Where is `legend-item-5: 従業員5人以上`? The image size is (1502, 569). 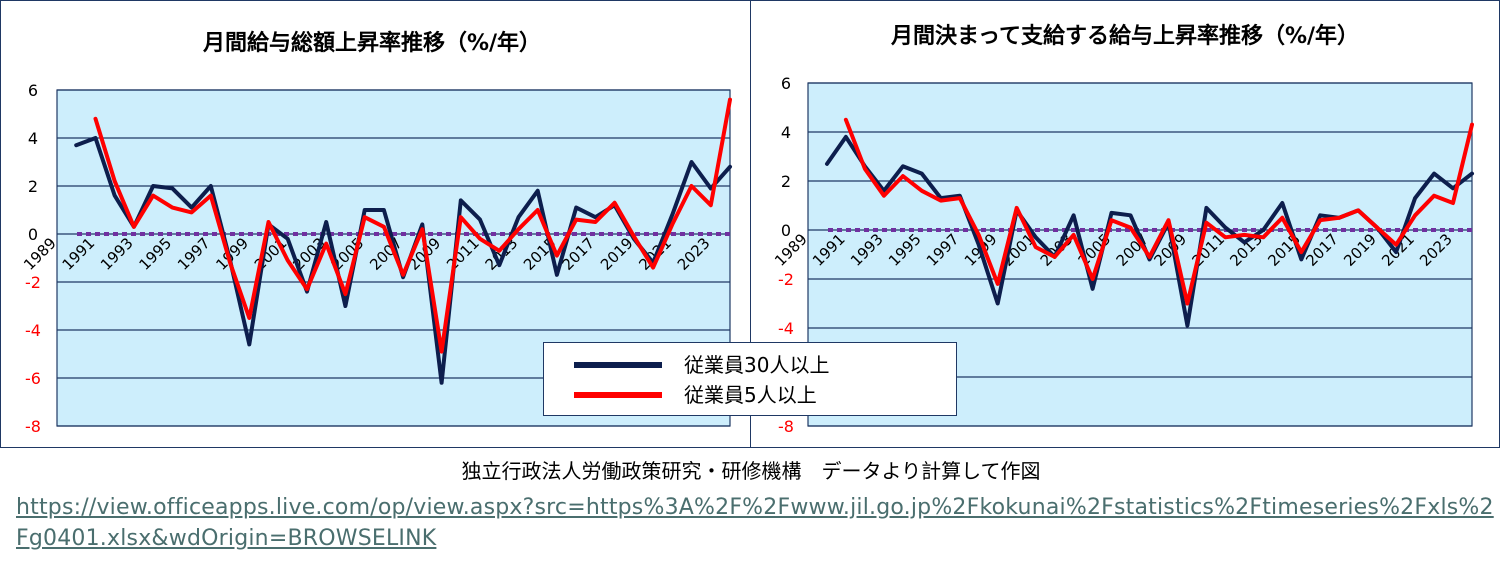 legend-item-5: 従業員5人以上 is located at coordinates (750, 395).